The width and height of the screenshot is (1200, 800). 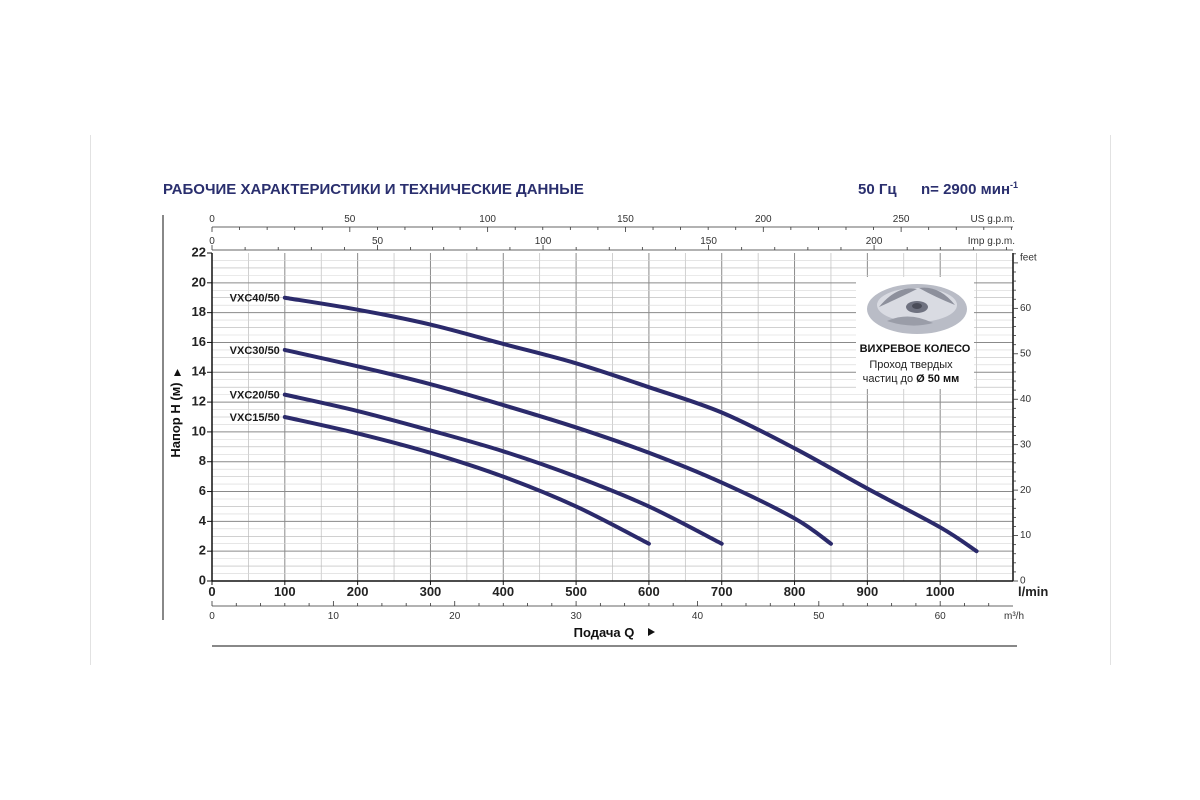 What do you see at coordinates (378, 241) in the screenshot?
I see `imp-gpm-tick-label: 50` at bounding box center [378, 241].